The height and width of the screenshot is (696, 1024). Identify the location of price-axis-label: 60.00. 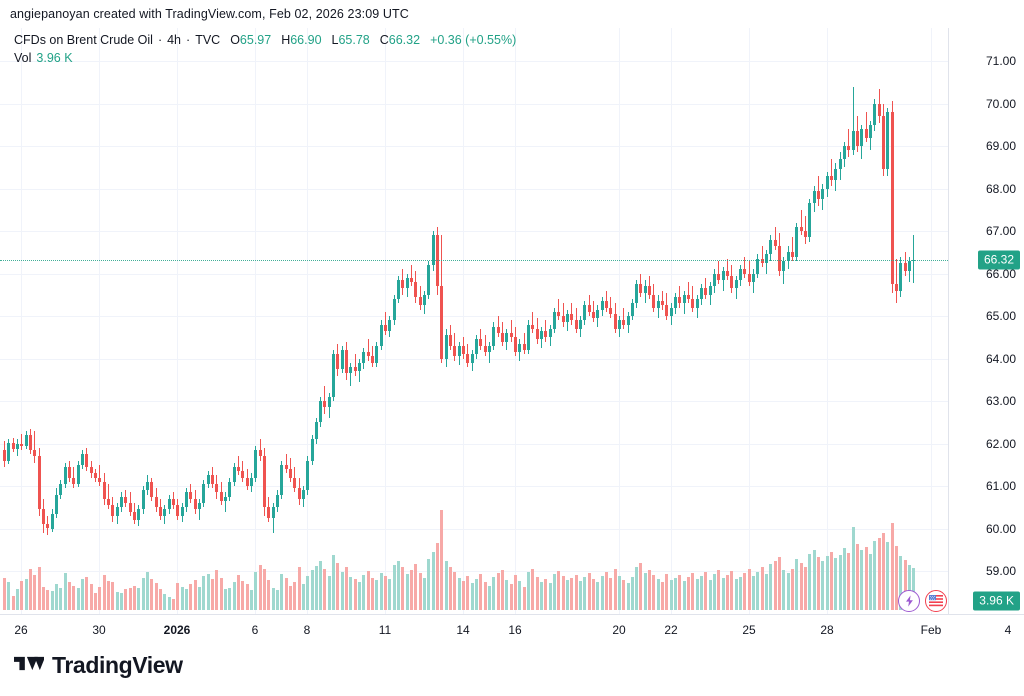
(1000, 528).